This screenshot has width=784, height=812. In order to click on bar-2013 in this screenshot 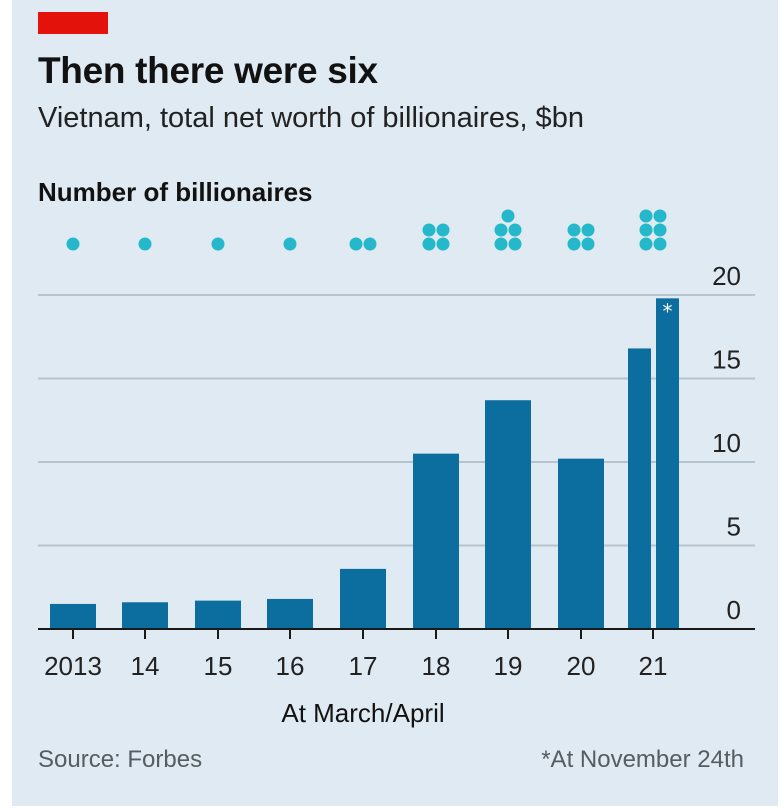, I will do `click(73, 616)`.